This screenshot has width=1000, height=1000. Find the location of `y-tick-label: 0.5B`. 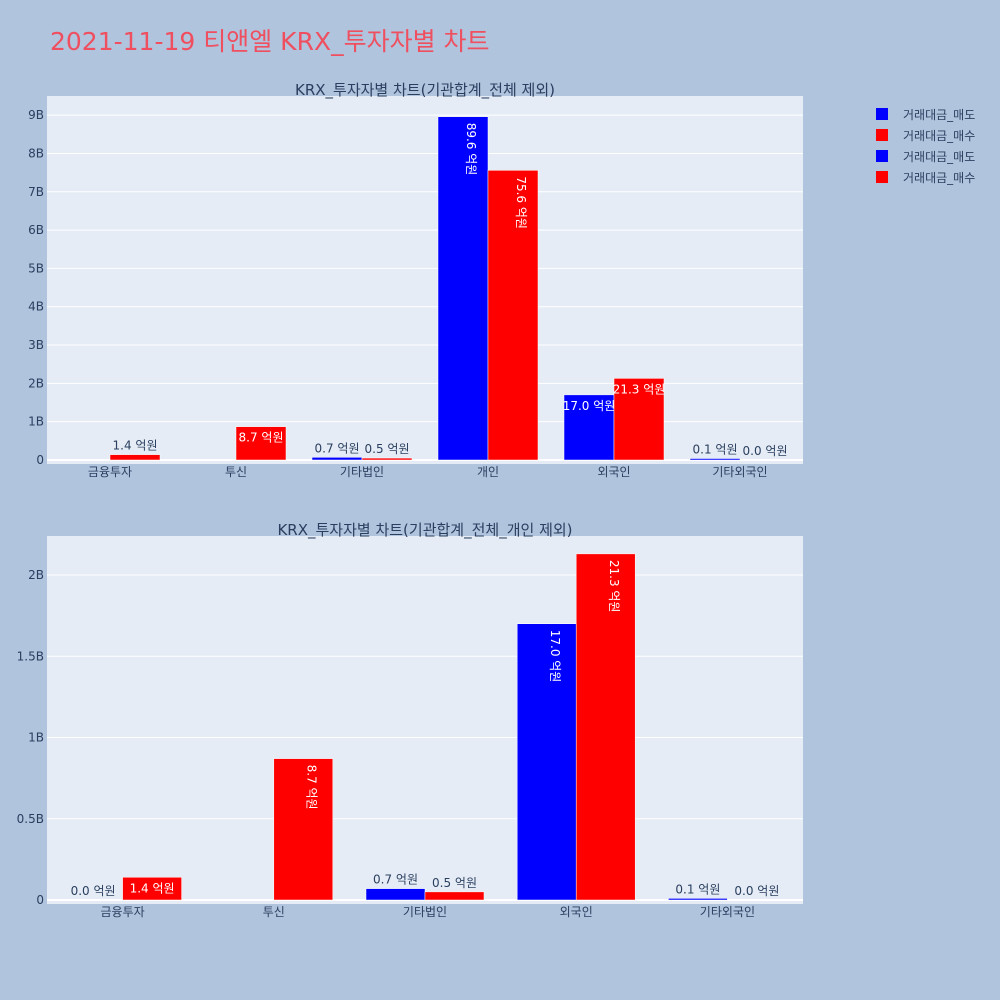

y-tick-label: 0.5B is located at coordinates (30, 819).